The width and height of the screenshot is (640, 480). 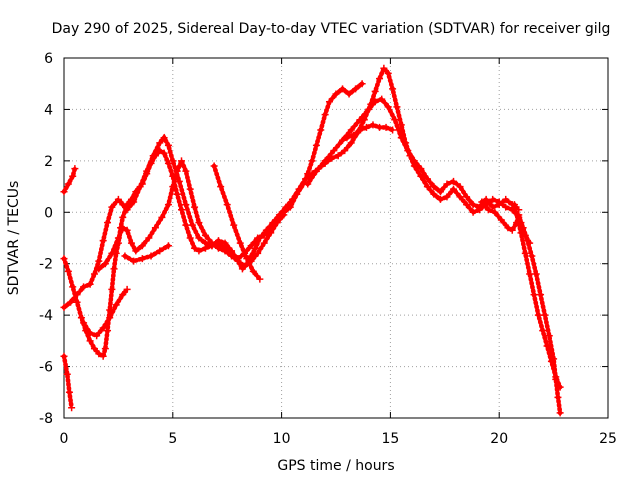 What do you see at coordinates (335, 466) in the screenshot?
I see `x-axis-label: GPS time / hours` at bounding box center [335, 466].